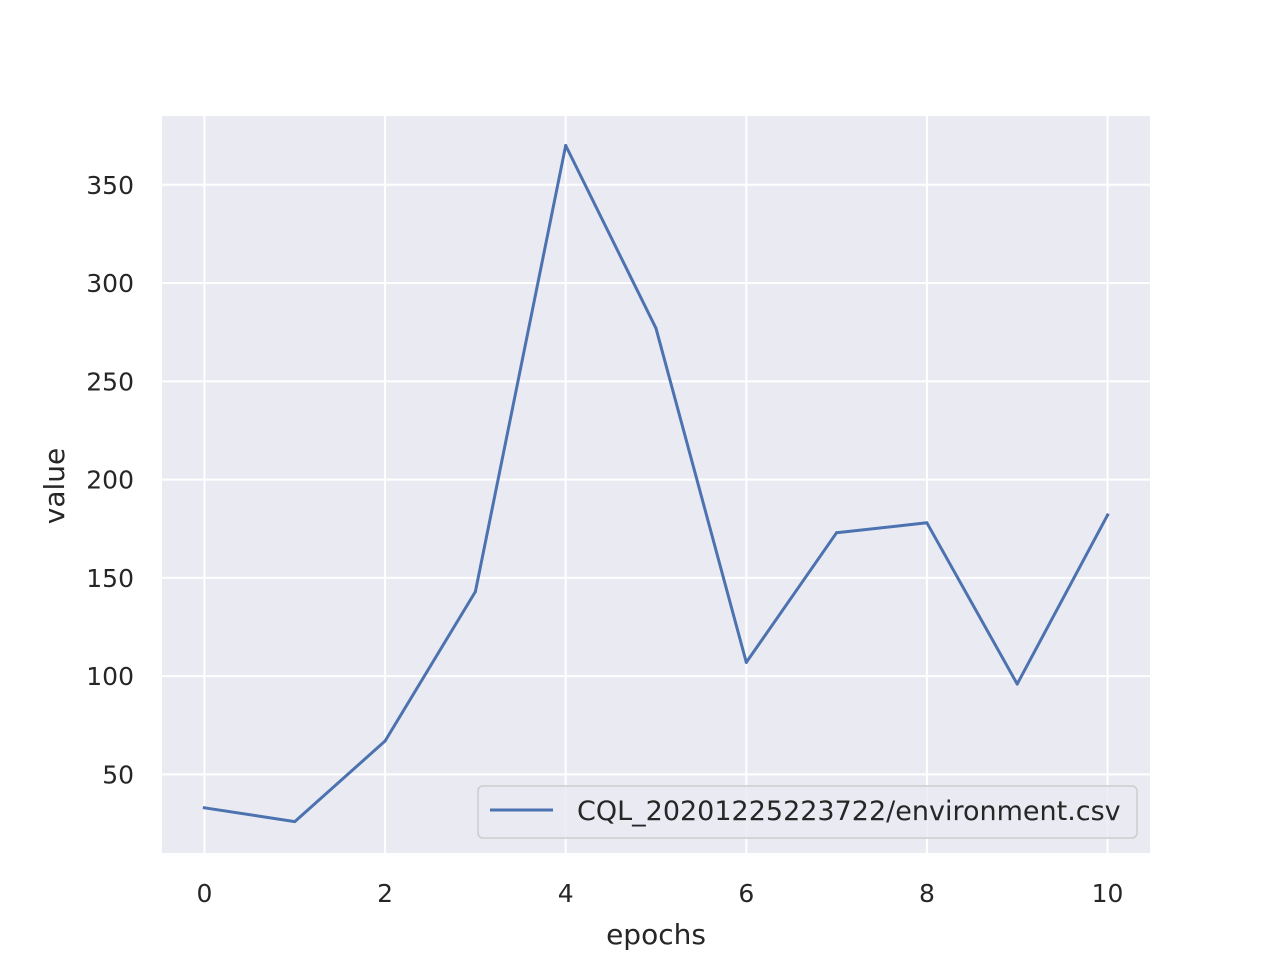  What do you see at coordinates (656, 934) in the screenshot?
I see `x-axis-label: epochs` at bounding box center [656, 934].